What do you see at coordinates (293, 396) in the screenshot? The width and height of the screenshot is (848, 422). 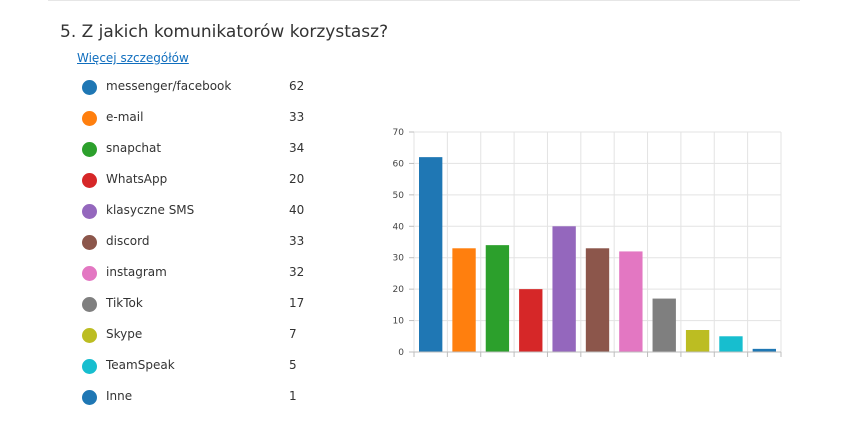 I see `legend-count: 1` at bounding box center [293, 396].